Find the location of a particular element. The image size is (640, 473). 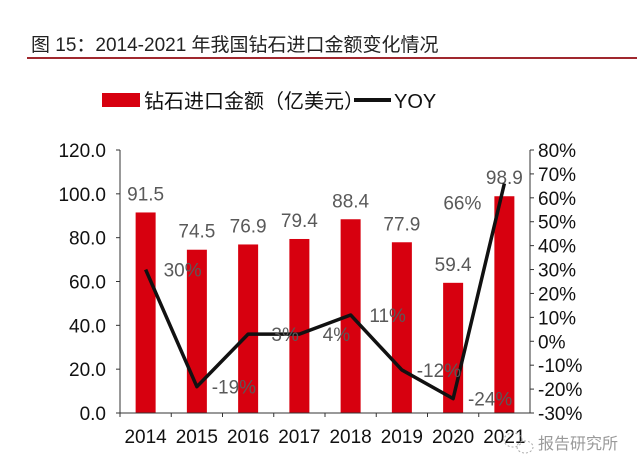

x-axis-tick-label: 2021 is located at coordinates (504, 437).